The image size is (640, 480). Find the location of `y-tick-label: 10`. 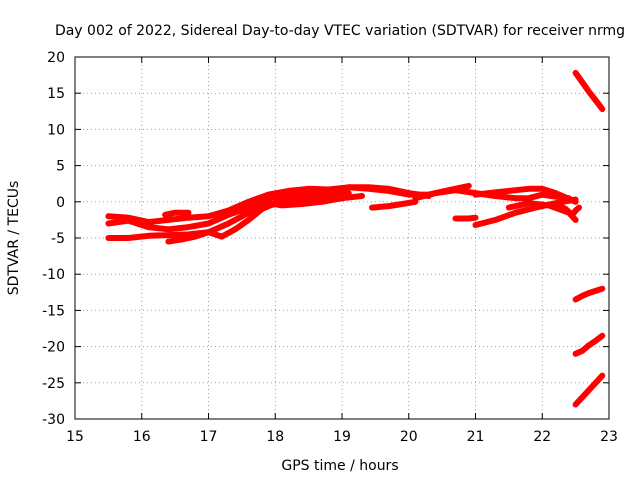

y-tick-label: 10 is located at coordinates (56, 130).